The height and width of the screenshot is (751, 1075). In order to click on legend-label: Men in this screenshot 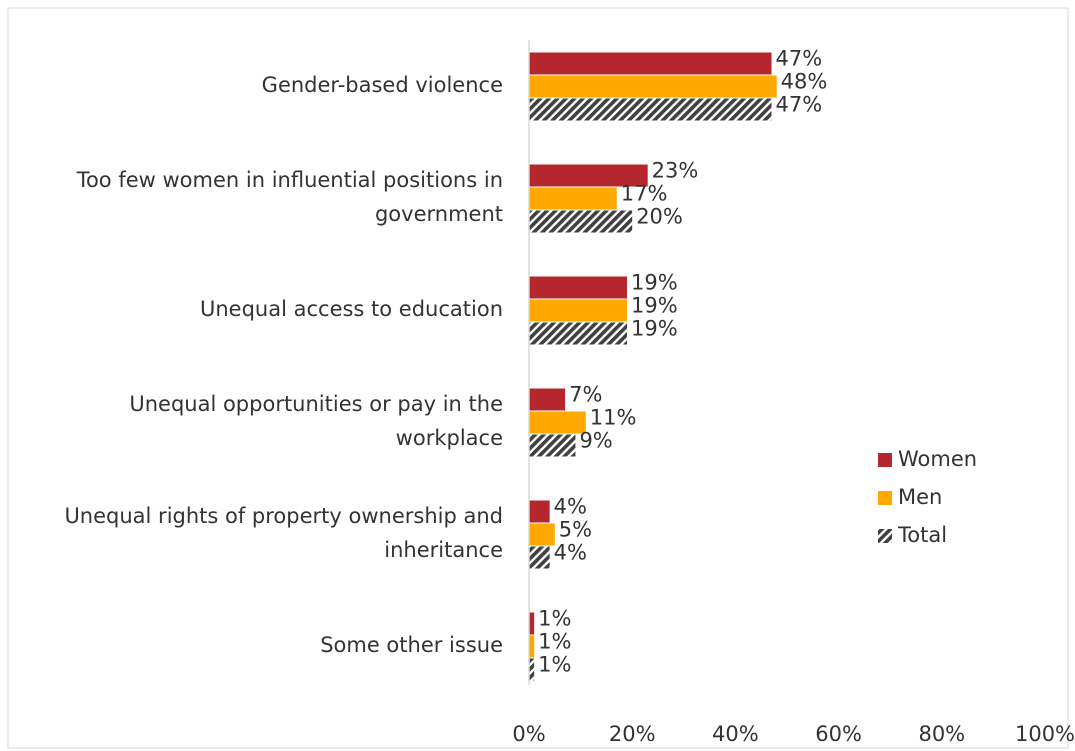, I will do `click(920, 497)`.